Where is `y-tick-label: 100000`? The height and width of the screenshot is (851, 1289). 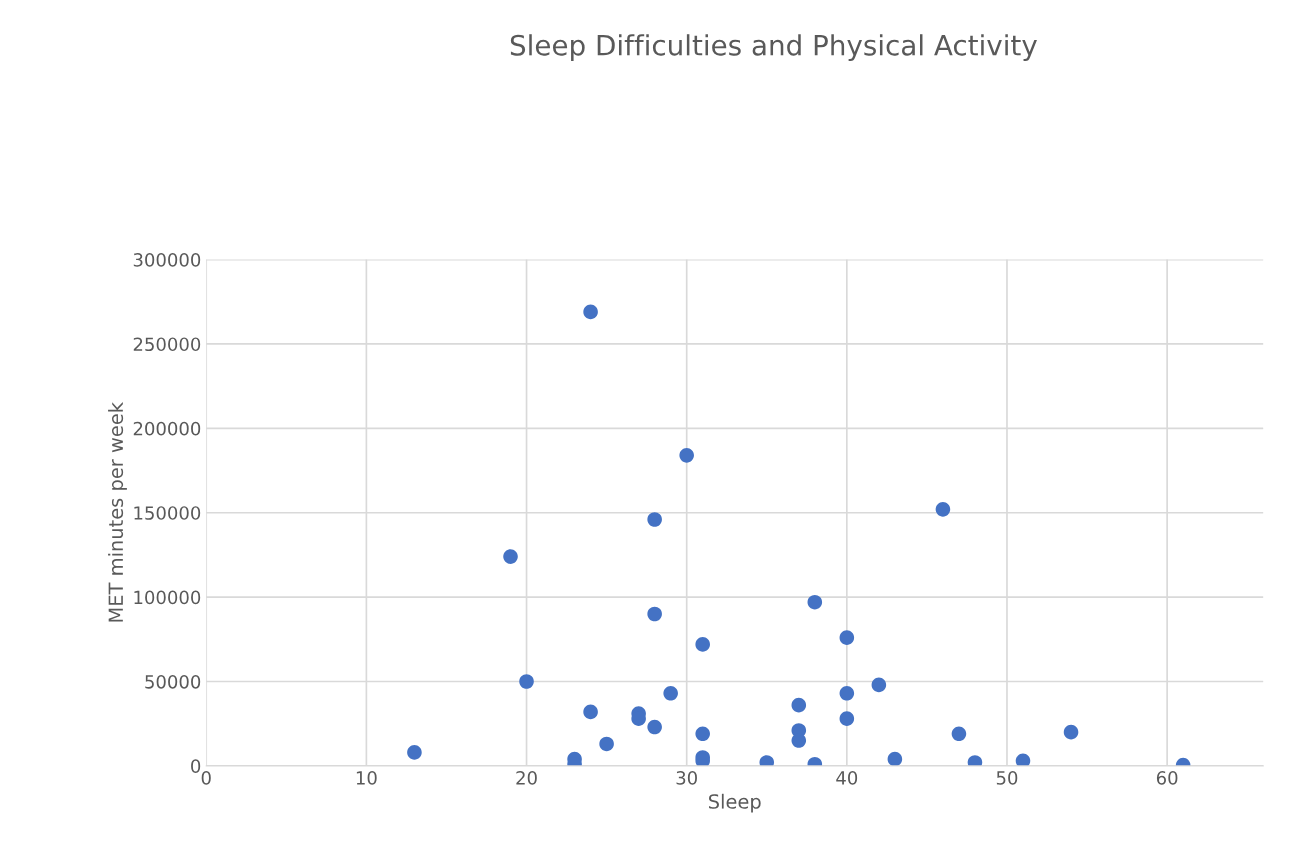
y-tick-label: 100000 is located at coordinates (167, 597).